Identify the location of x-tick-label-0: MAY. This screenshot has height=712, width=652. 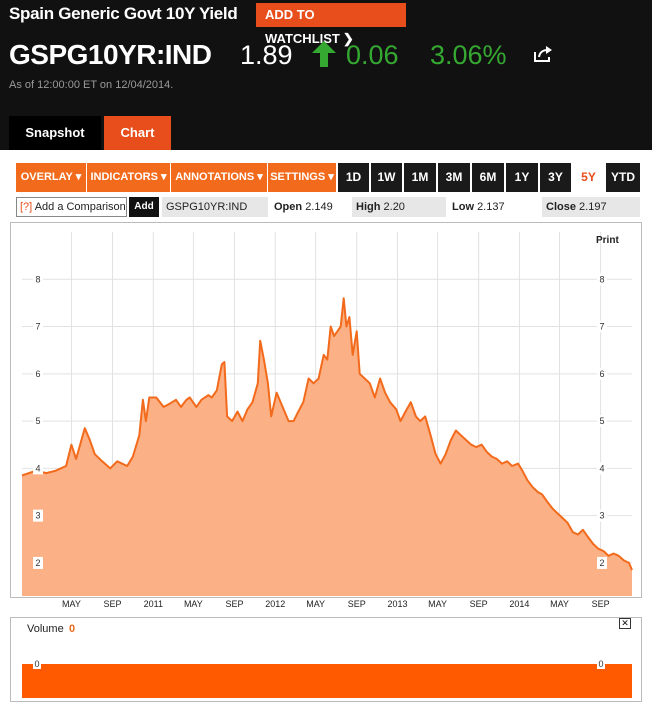
(71, 604).